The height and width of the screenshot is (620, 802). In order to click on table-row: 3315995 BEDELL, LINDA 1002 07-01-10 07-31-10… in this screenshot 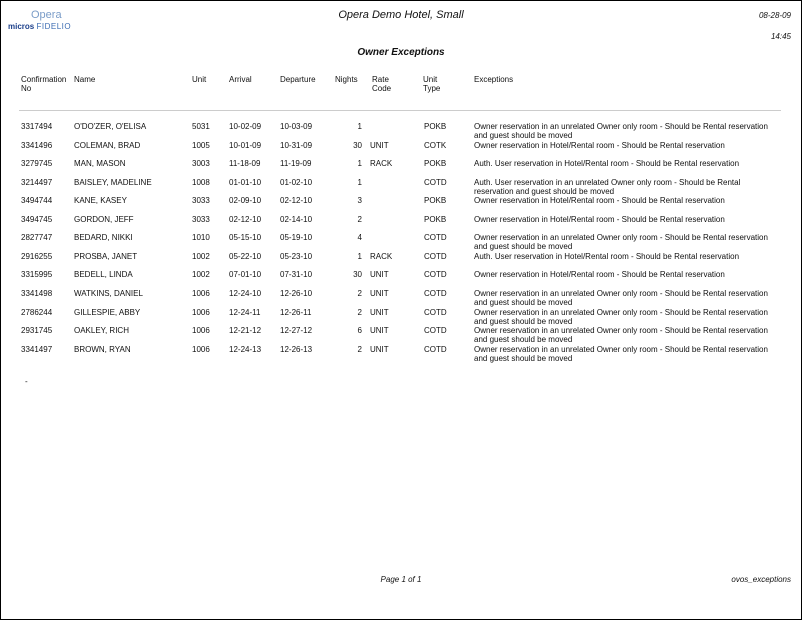, I will do `click(401, 279)`.